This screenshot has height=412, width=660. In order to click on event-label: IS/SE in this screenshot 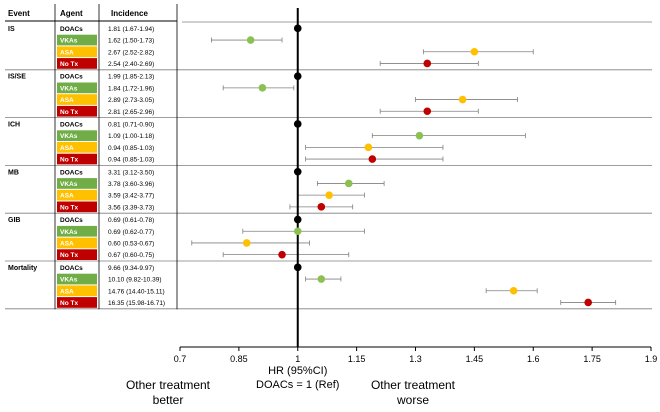, I will do `click(17, 77)`.